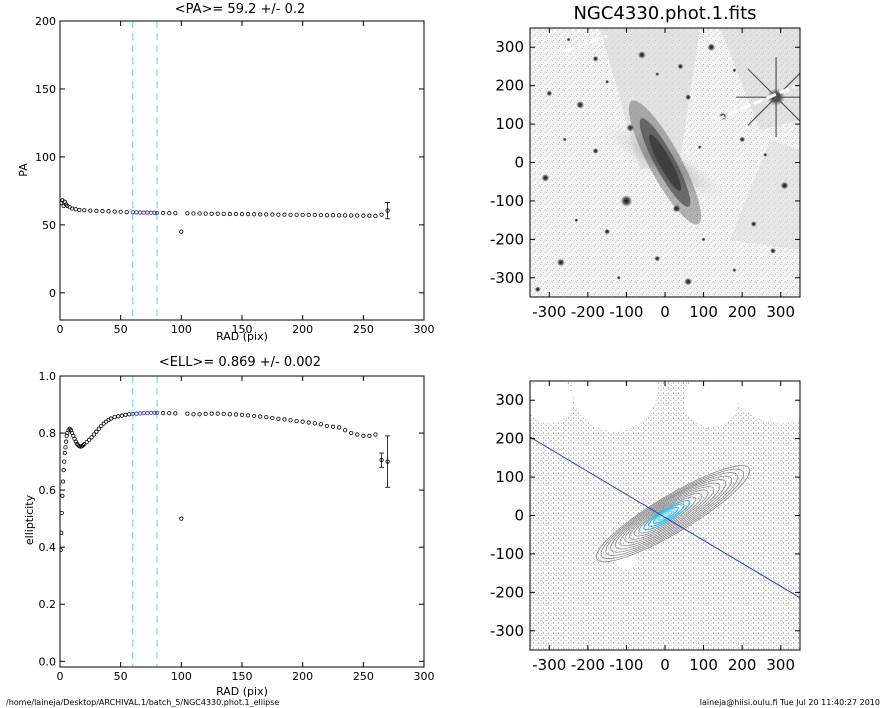 This screenshot has width=885, height=708. I want to click on y-tick-label: 300, so click(509, 47).